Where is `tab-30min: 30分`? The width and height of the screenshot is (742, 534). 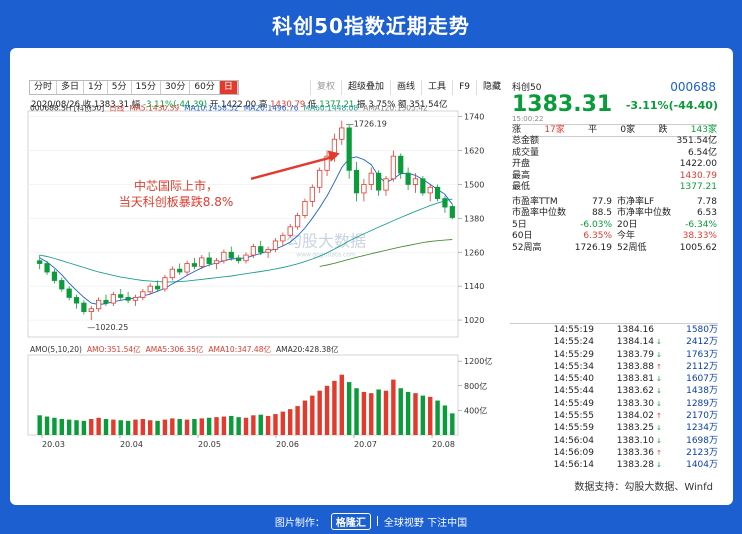
tab-30min: 30分 is located at coordinates (176, 87).